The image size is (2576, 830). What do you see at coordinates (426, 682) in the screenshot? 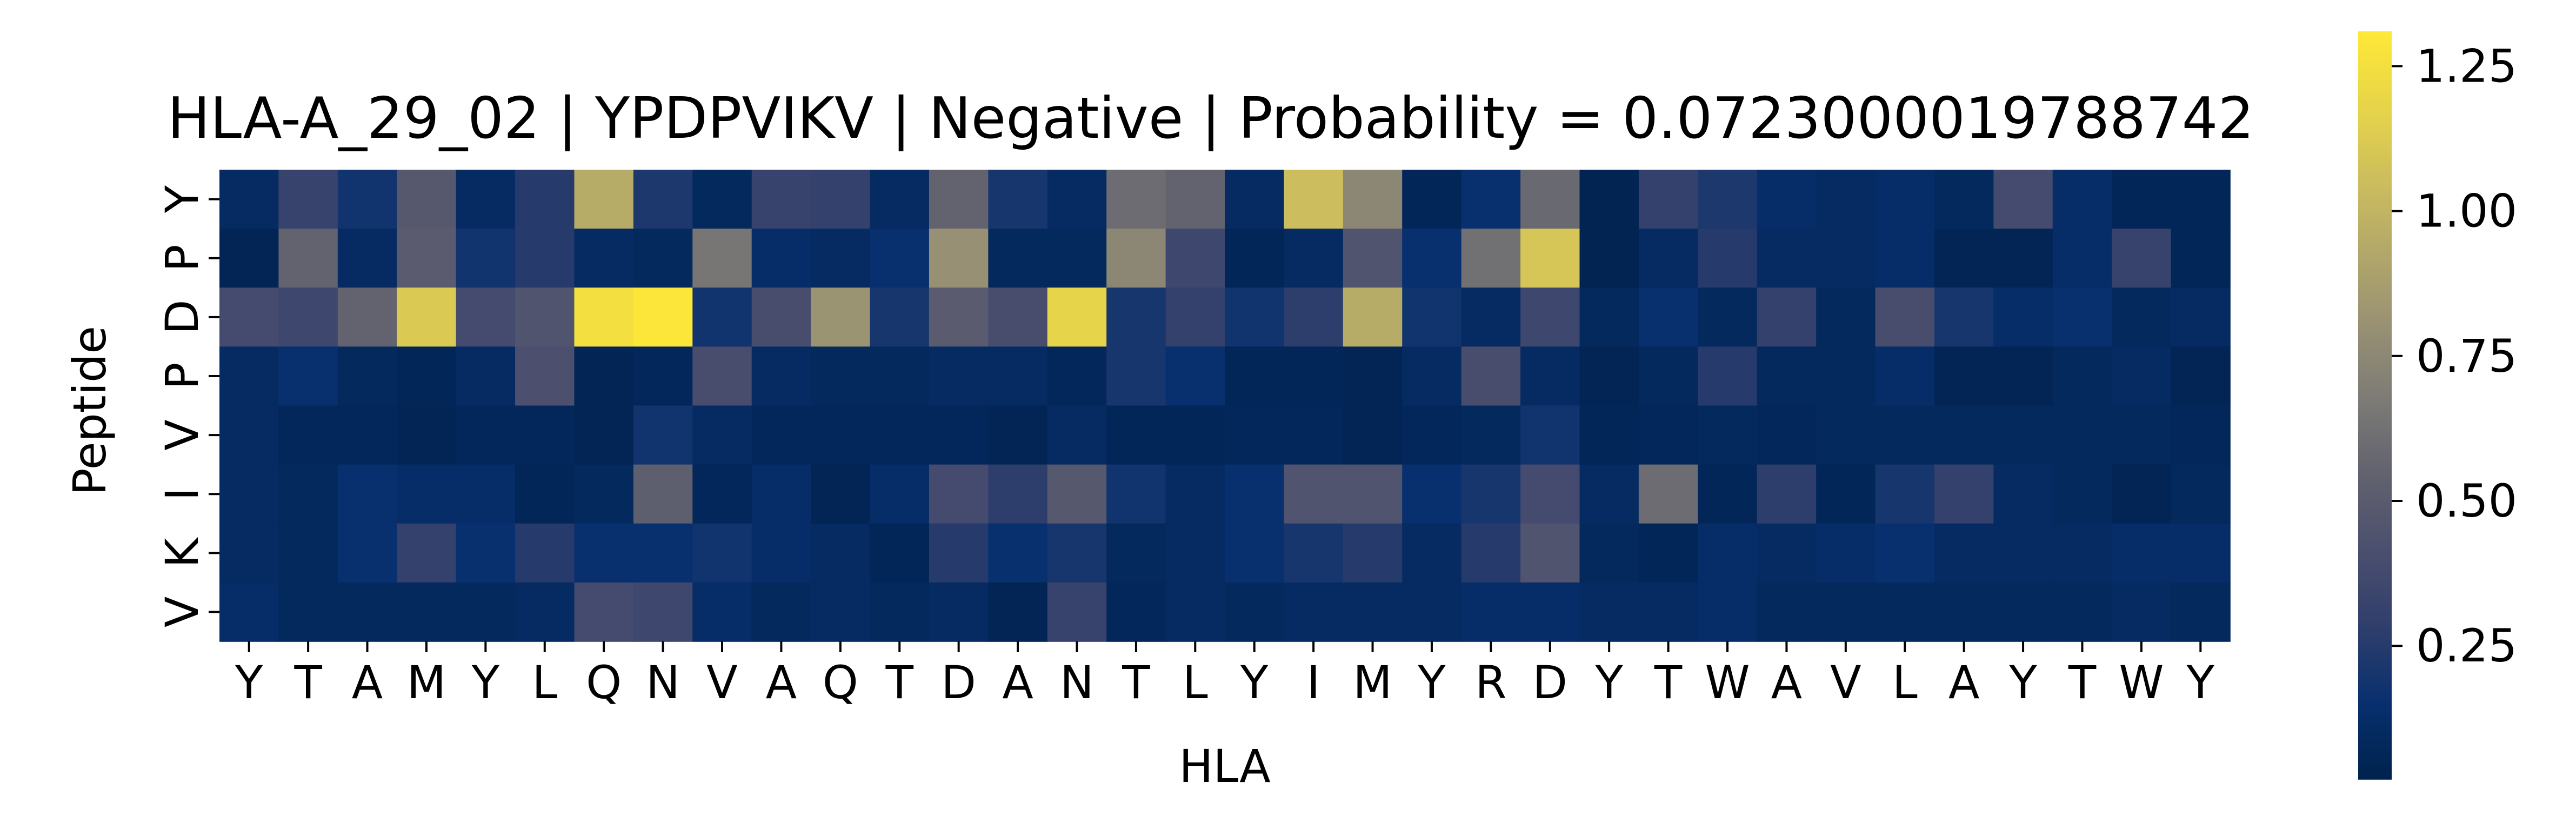
I see `x-tick-label: M` at bounding box center [426, 682].